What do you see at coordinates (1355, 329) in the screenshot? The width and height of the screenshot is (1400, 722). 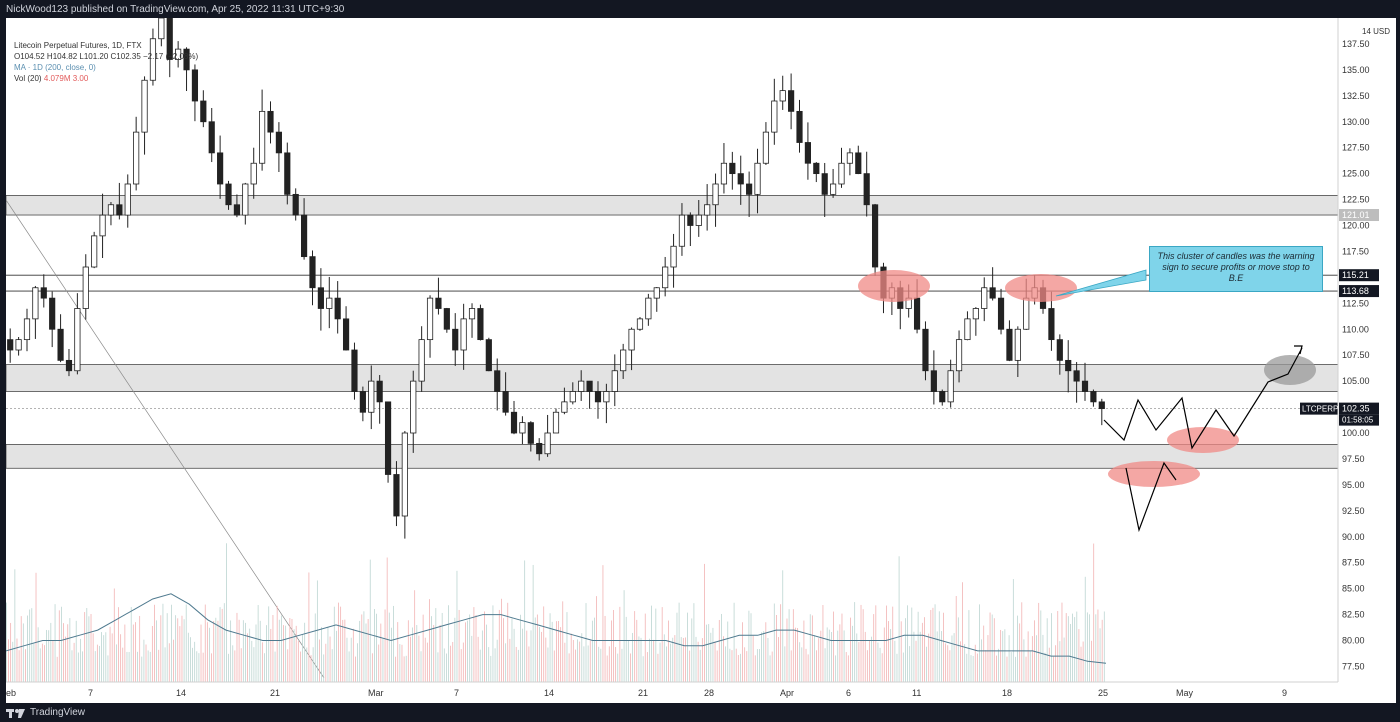 I see `y-tick-label: 110.00` at bounding box center [1355, 329].